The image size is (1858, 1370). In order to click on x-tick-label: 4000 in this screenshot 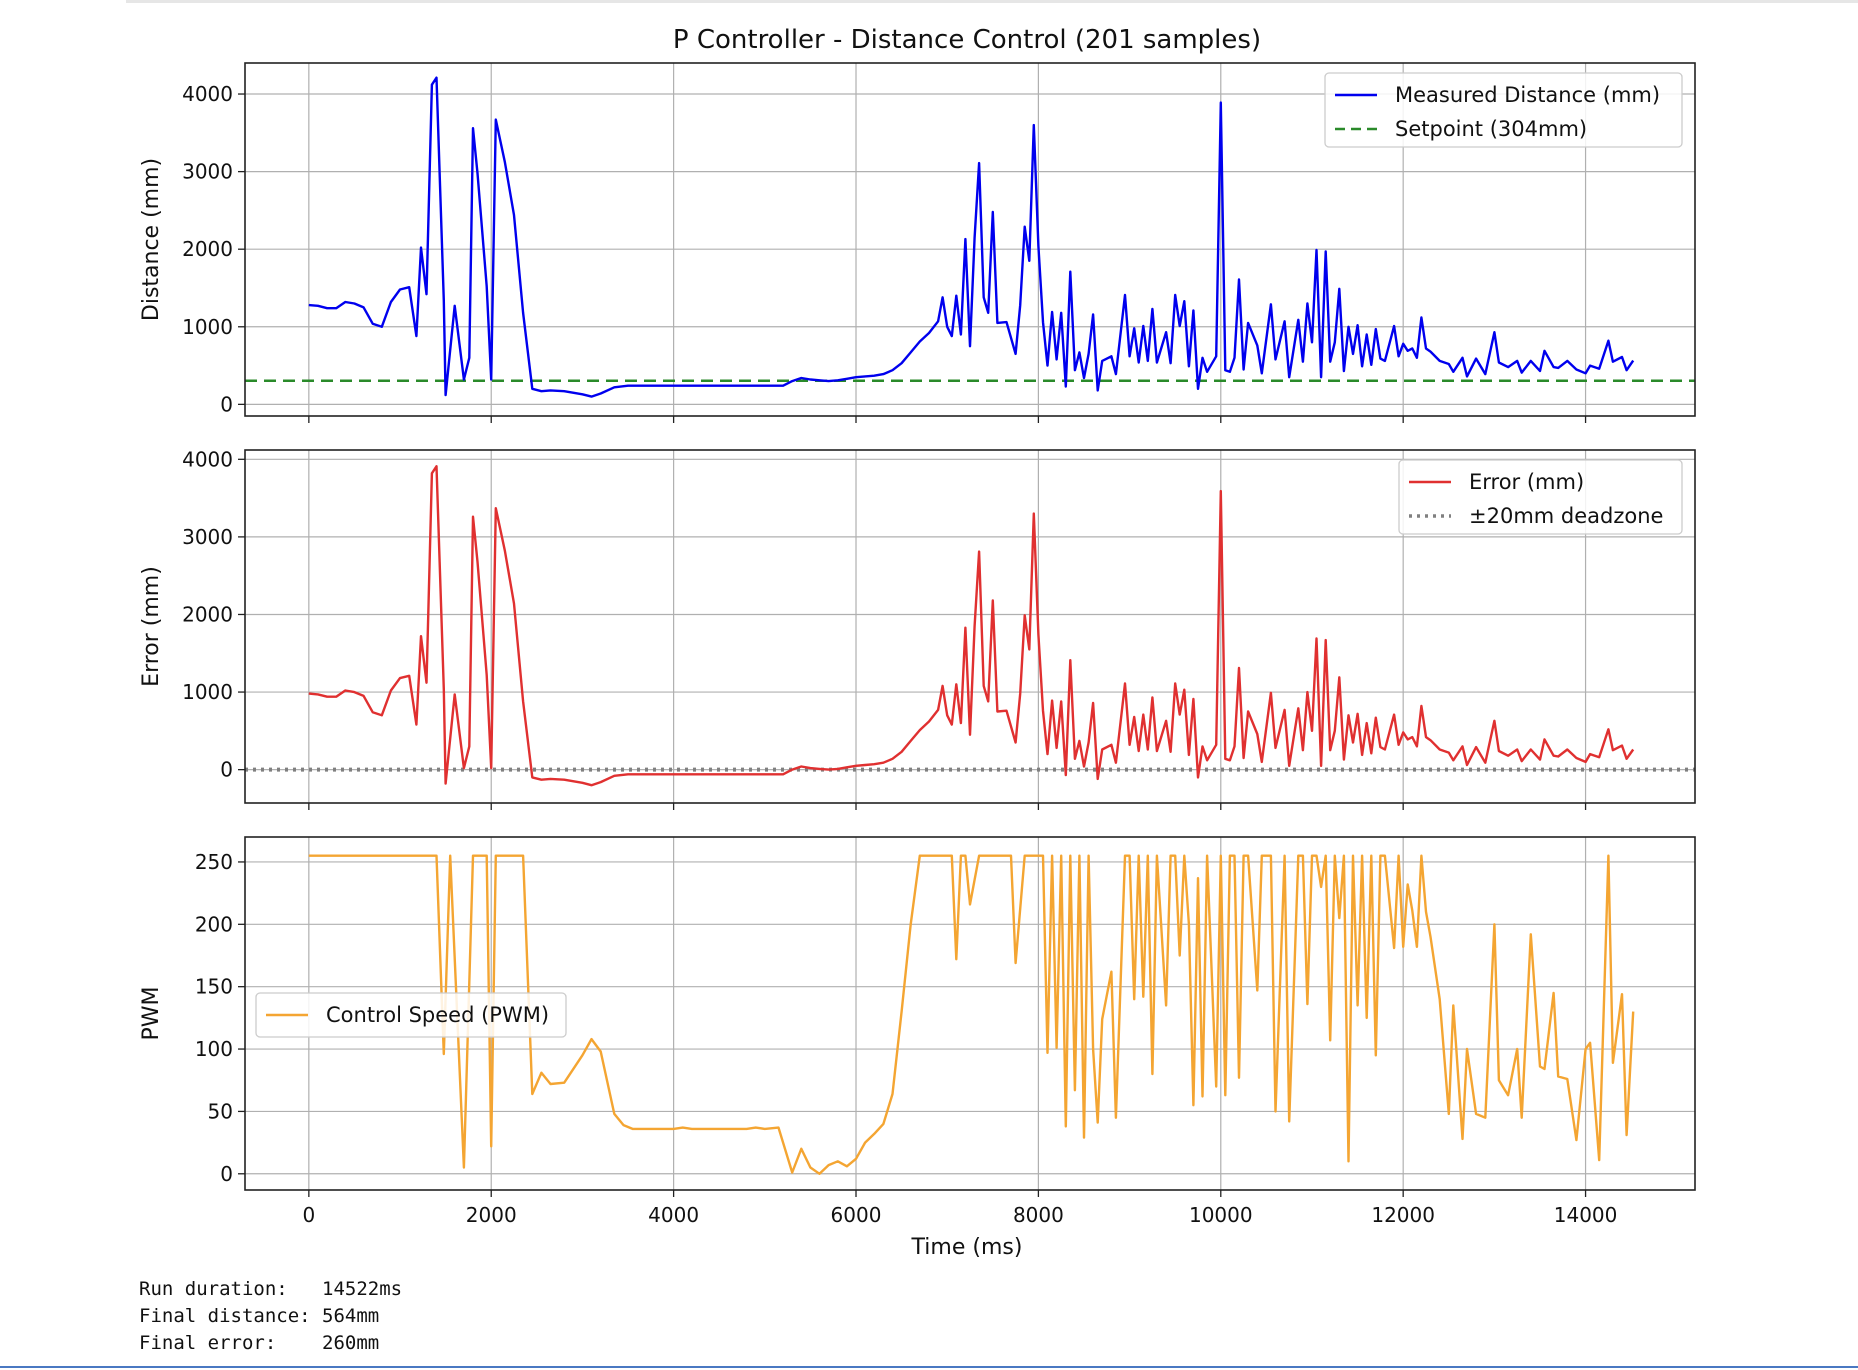, I will do `click(673, 1215)`.